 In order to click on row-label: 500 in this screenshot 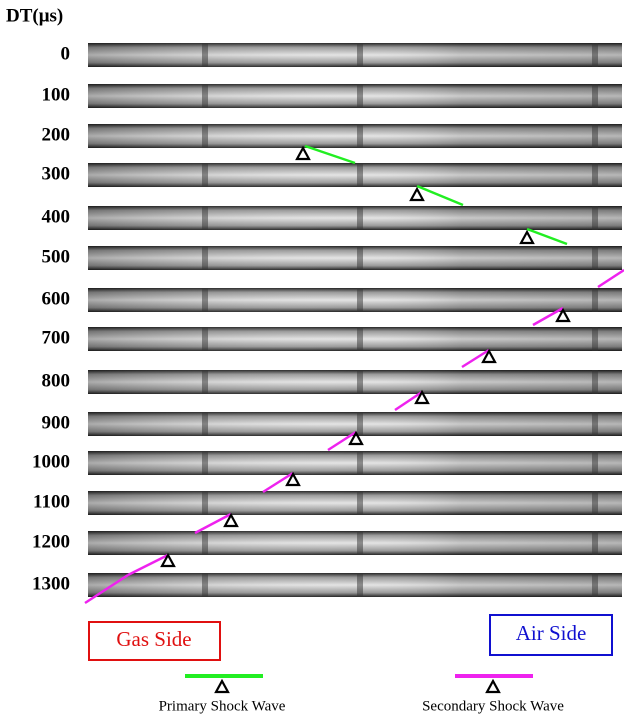, I will do `click(56, 256)`.